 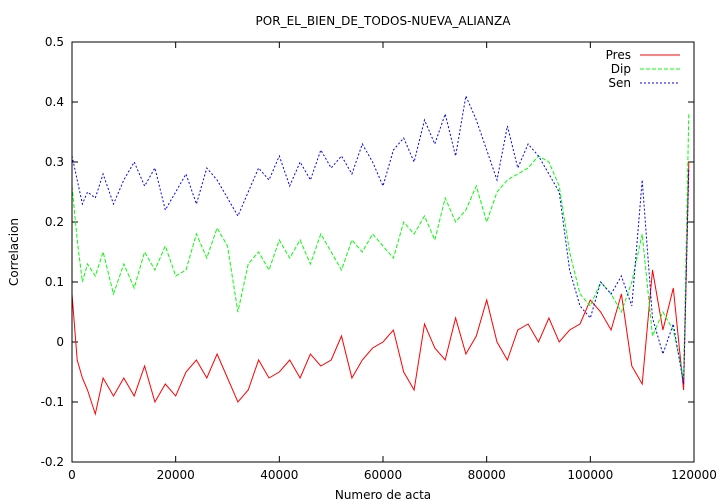 What do you see at coordinates (694, 475) in the screenshot?
I see `x-tick-label: 120000` at bounding box center [694, 475].